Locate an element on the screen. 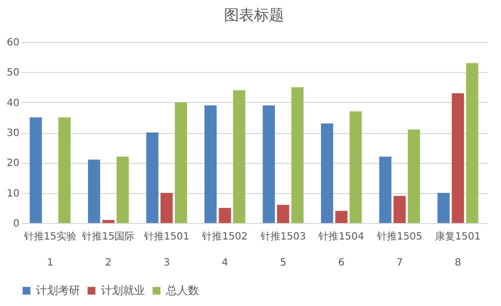 The image size is (501, 306). y-tick-label: 0 is located at coordinates (16, 224).